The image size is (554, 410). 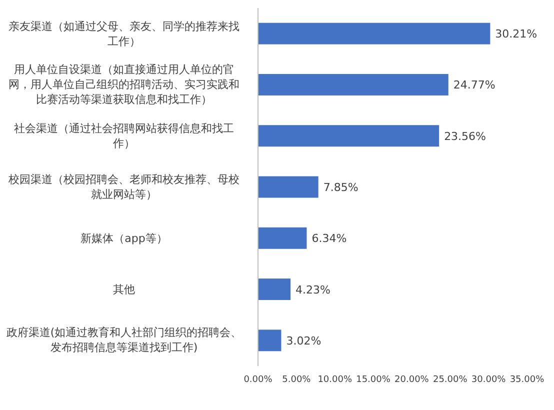 I want to click on y-tick-label: 社会渠道（通过社会招聘网站获得信息和找工作）, so click(x=124, y=136).